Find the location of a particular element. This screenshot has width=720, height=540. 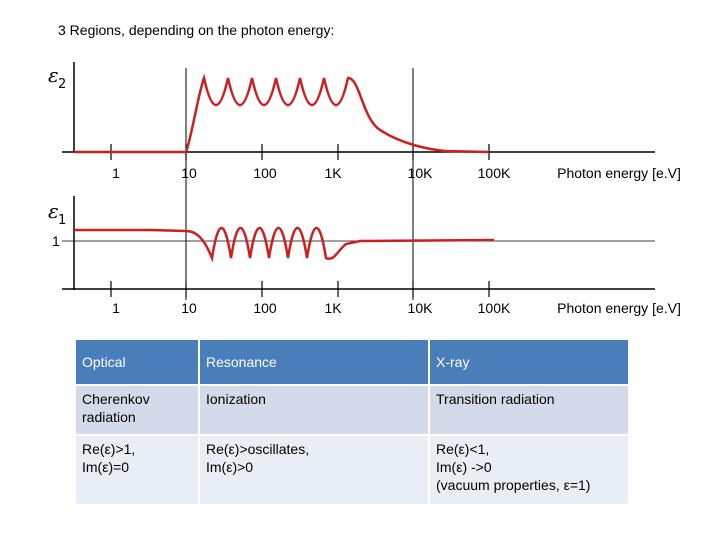

epsilon1-tick-labels: 1 10 100 1K 10K 100K is located at coordinates (311, 308).